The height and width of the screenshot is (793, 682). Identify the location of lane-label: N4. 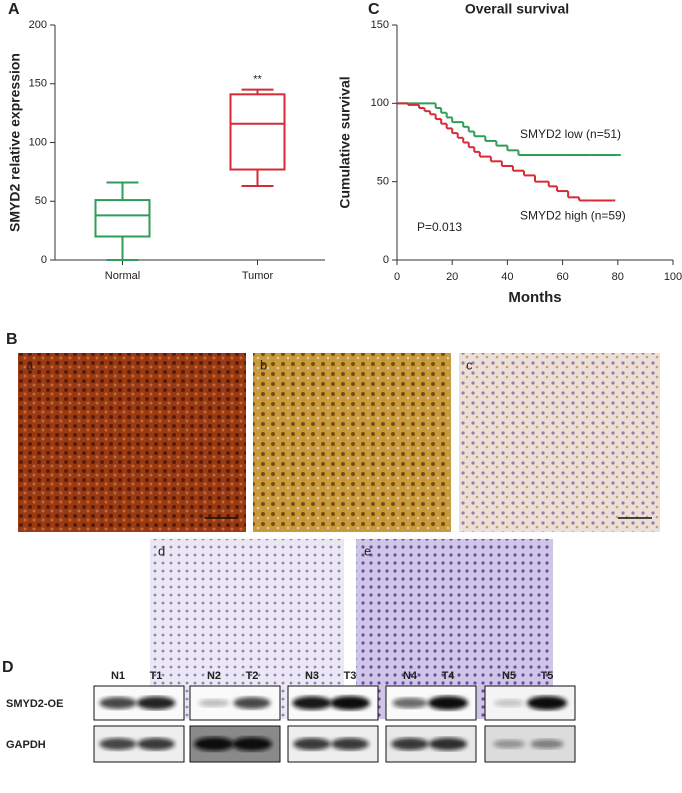
(410, 676).